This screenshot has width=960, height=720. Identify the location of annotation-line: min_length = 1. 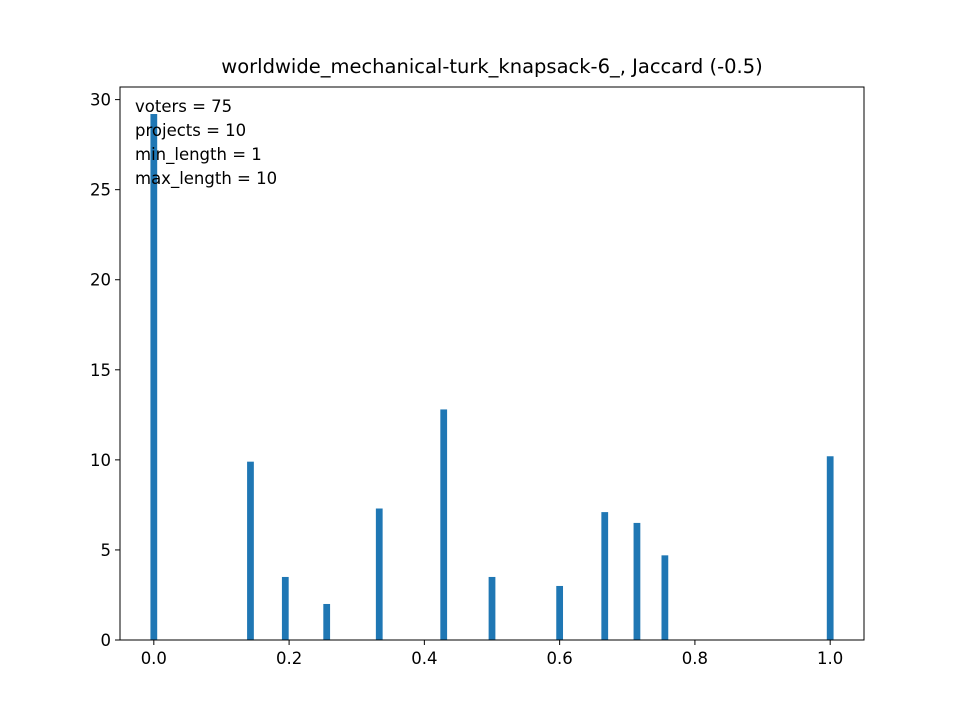
(198, 155).